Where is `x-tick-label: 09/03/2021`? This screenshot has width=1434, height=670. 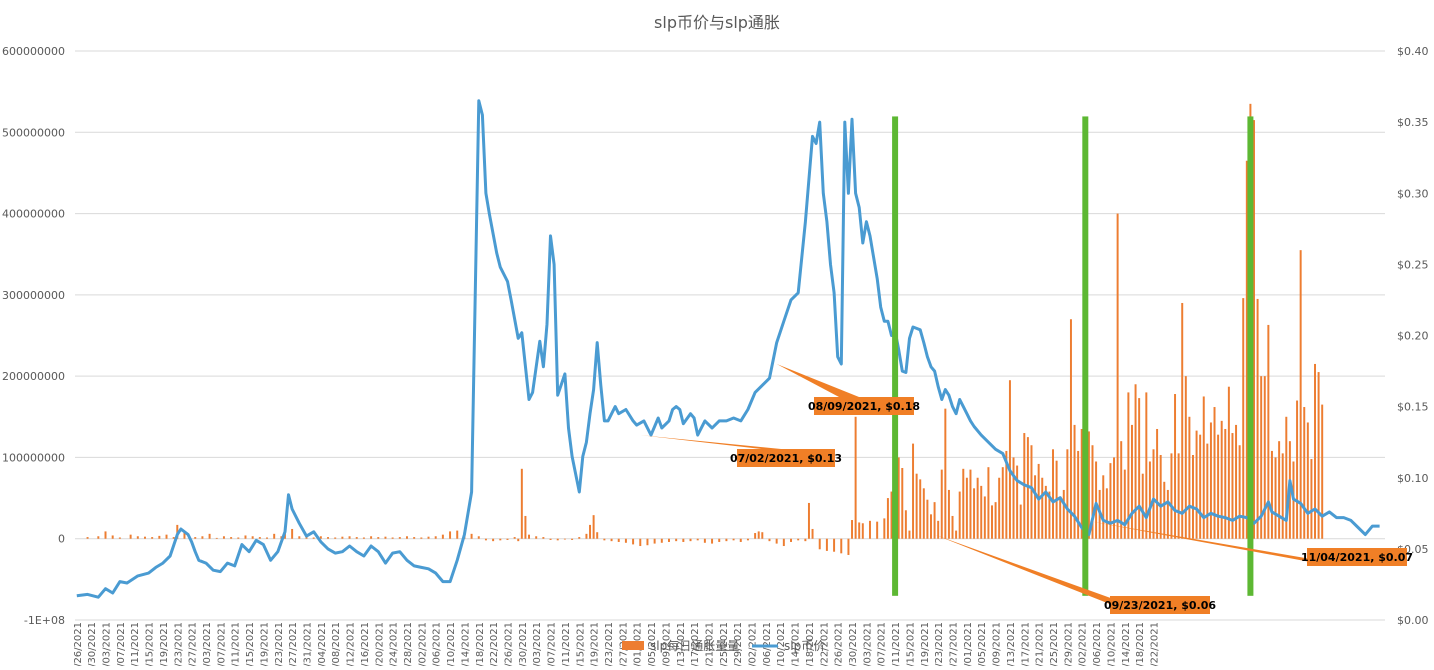 x-tick-label: 09/03/2021 is located at coordinates (867, 644).